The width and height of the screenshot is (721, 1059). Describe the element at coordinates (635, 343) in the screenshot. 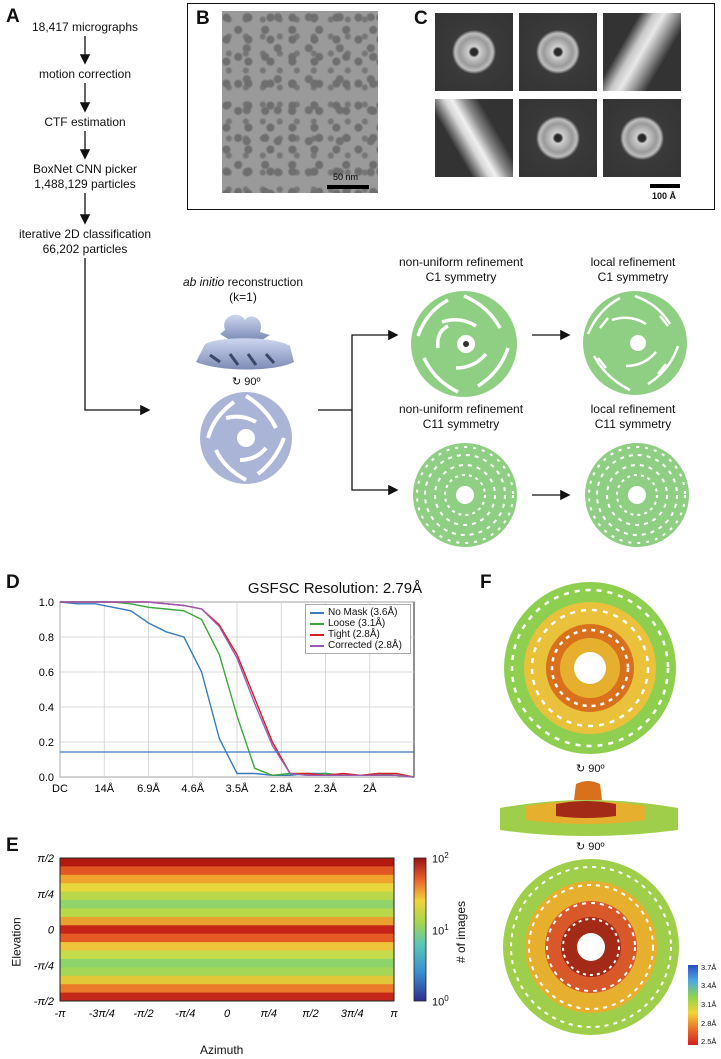

I see `local-c1-map` at that location.